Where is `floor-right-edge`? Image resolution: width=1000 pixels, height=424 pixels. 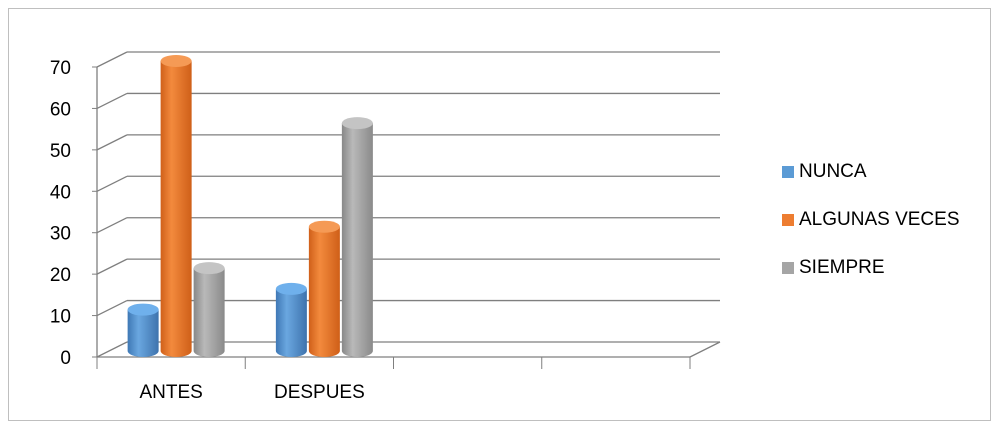
floor-right-edge is located at coordinates (705, 349).